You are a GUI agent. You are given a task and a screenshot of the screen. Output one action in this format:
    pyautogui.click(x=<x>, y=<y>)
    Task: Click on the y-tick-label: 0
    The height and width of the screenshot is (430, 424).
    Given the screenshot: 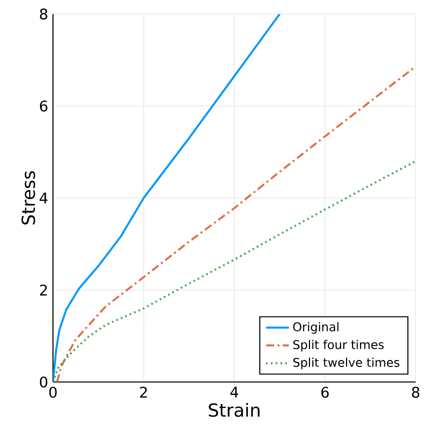 What is the action you would take?
    pyautogui.click(x=44, y=382)
    